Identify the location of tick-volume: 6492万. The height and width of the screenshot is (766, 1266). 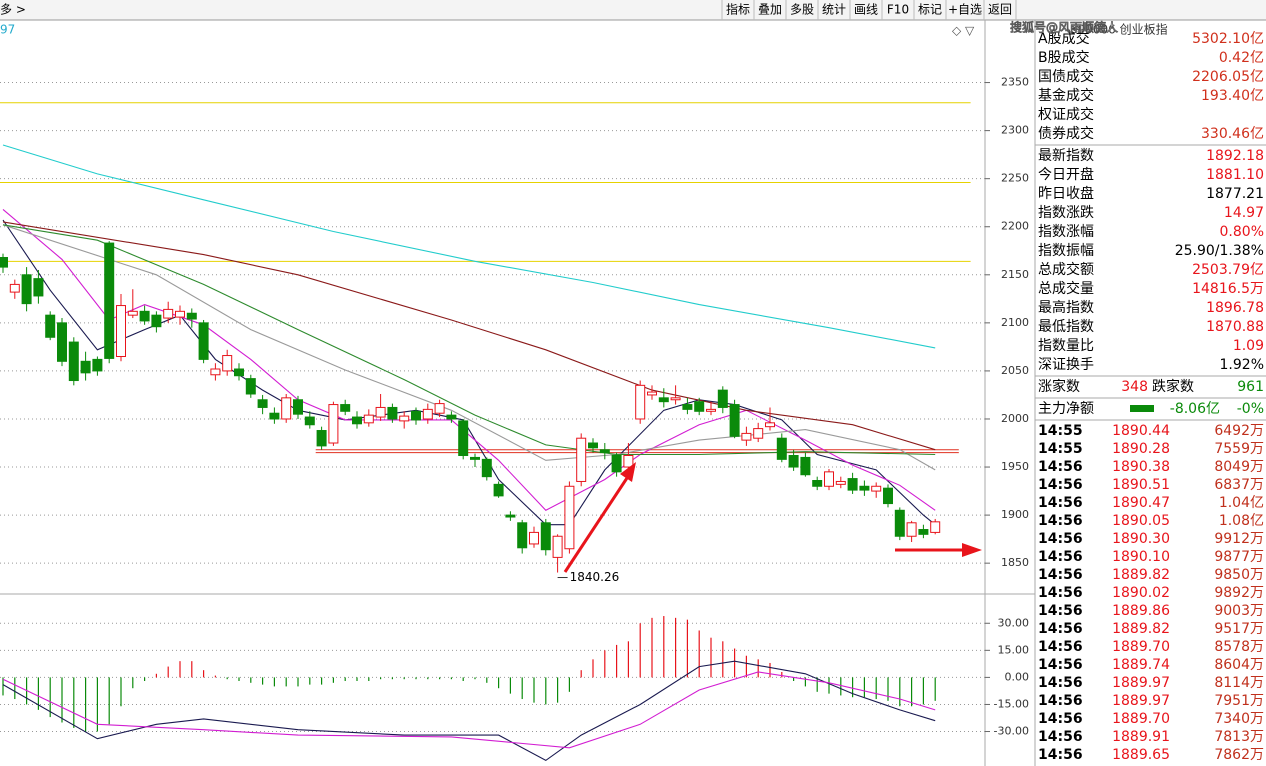
(1239, 431).